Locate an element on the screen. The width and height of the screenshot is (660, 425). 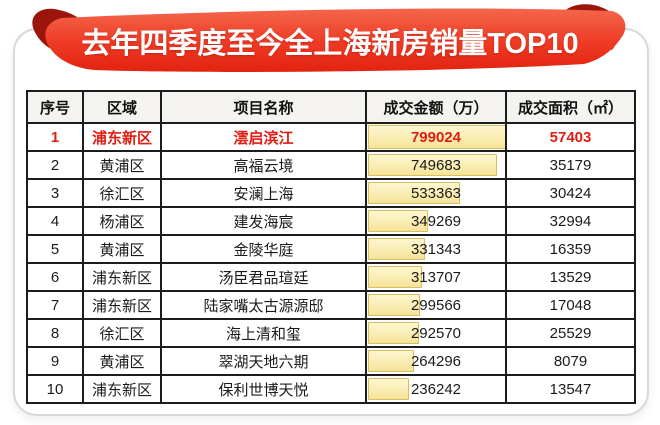
area-cell: 17048 is located at coordinates (570, 305).